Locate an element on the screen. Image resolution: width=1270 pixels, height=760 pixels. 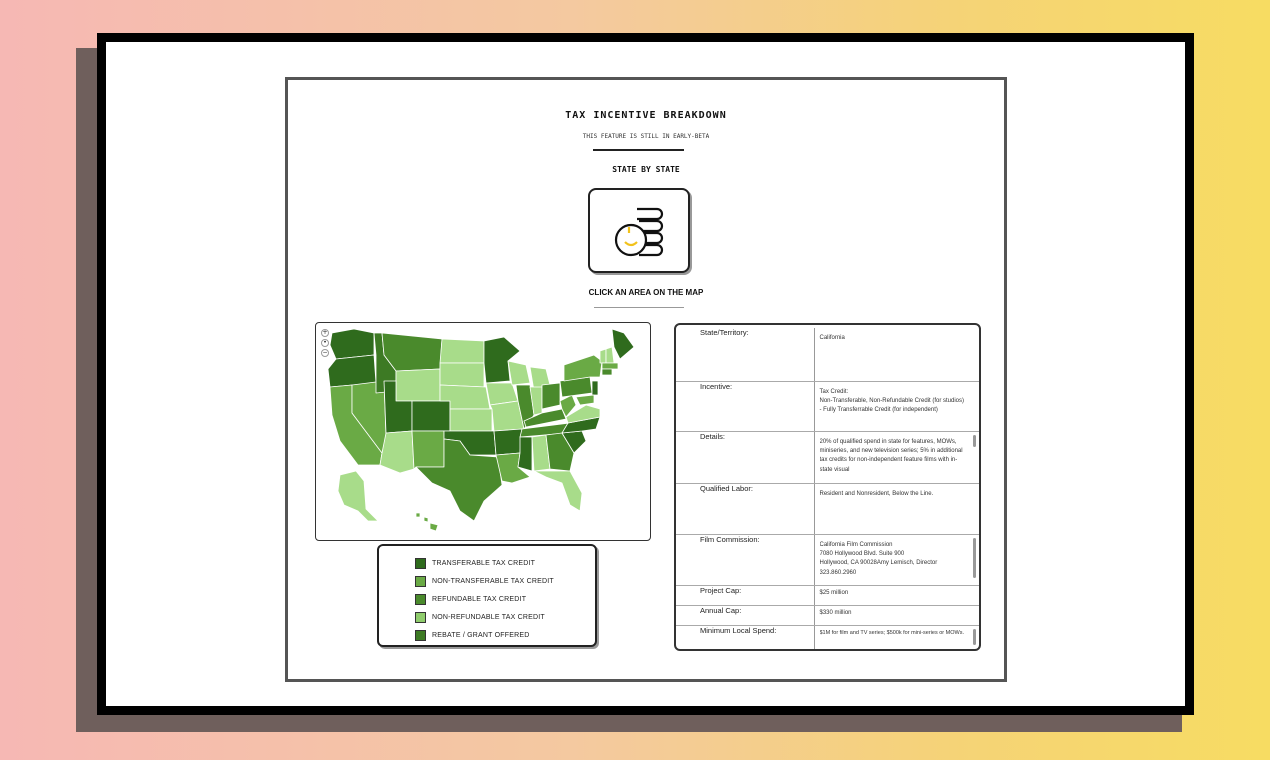
legend-item: NON-REFUNDABLE TAX CREDIT is located at coordinates (505, 618).